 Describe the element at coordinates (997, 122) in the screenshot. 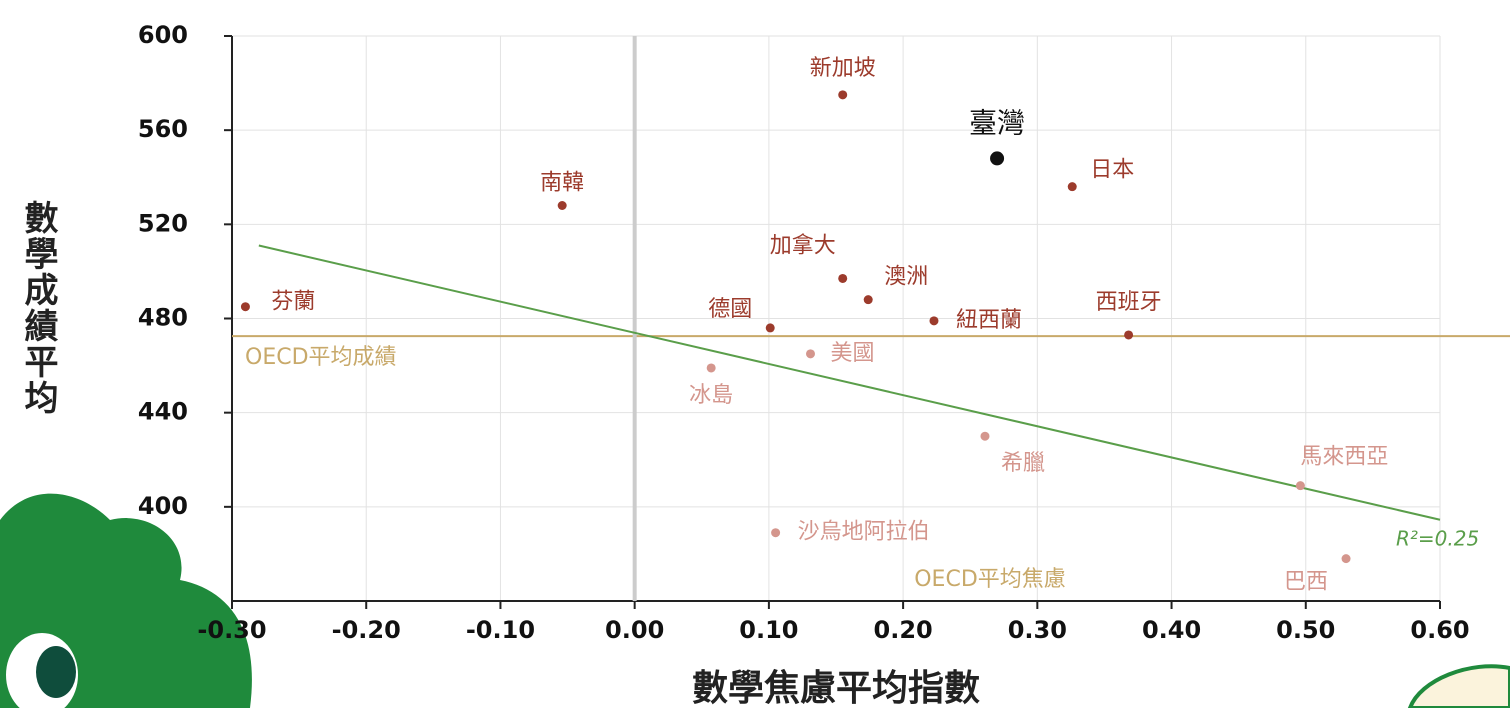

I see `point-label: 臺灣` at that location.